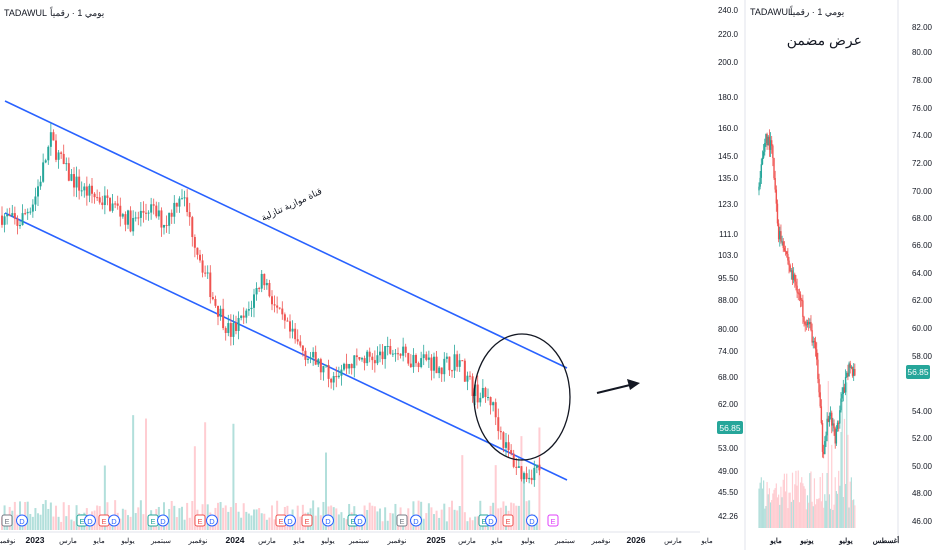  Describe the element at coordinates (775, 541) in the screenshot. I see `zoom-axis-label: مايو` at that location.